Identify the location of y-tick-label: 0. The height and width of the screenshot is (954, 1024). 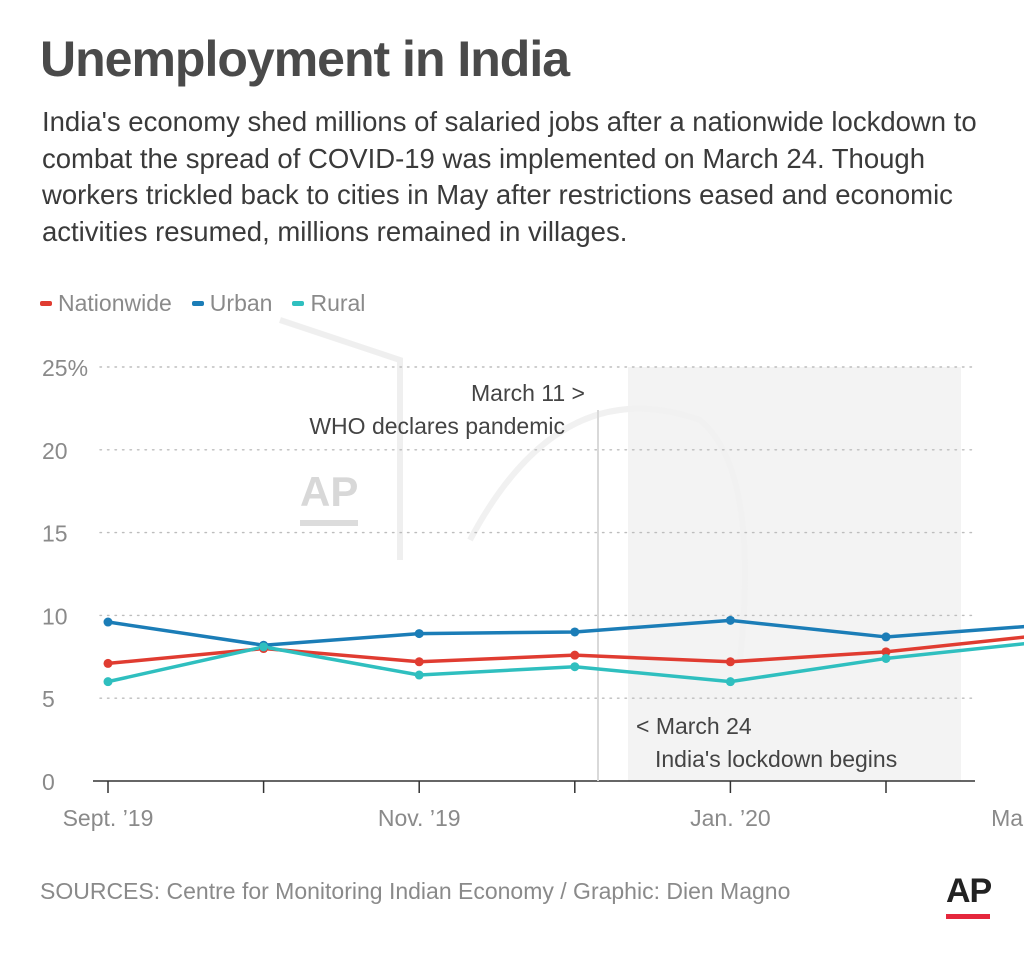
(48, 782).